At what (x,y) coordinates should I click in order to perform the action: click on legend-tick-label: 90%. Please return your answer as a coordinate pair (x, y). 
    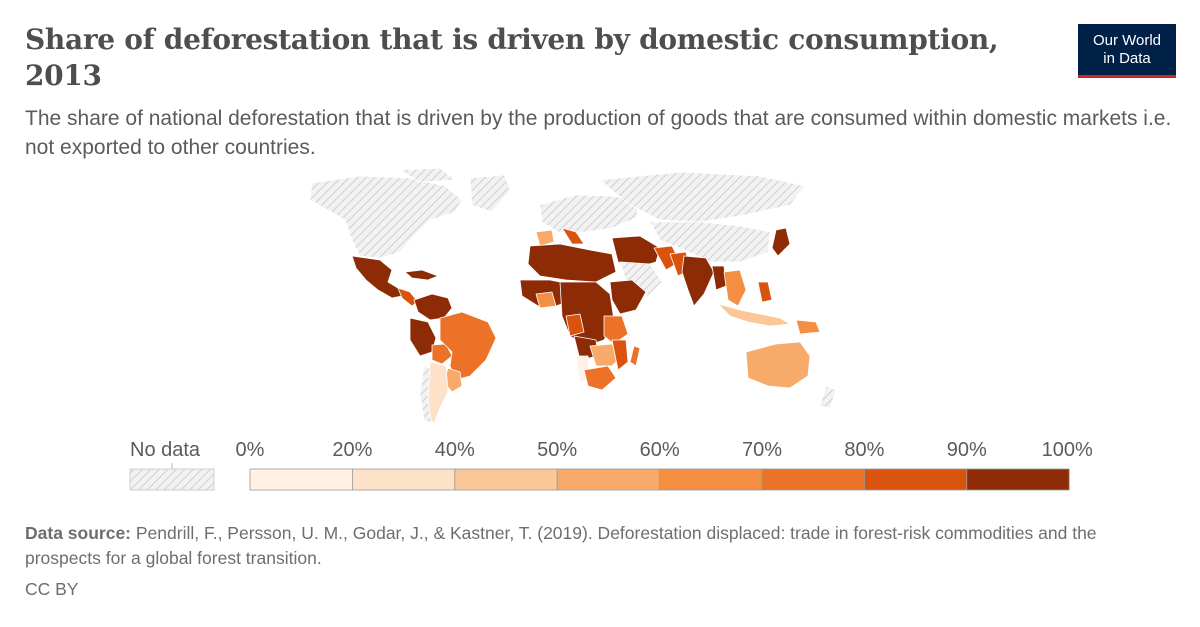
    Looking at the image, I should click on (966, 450).